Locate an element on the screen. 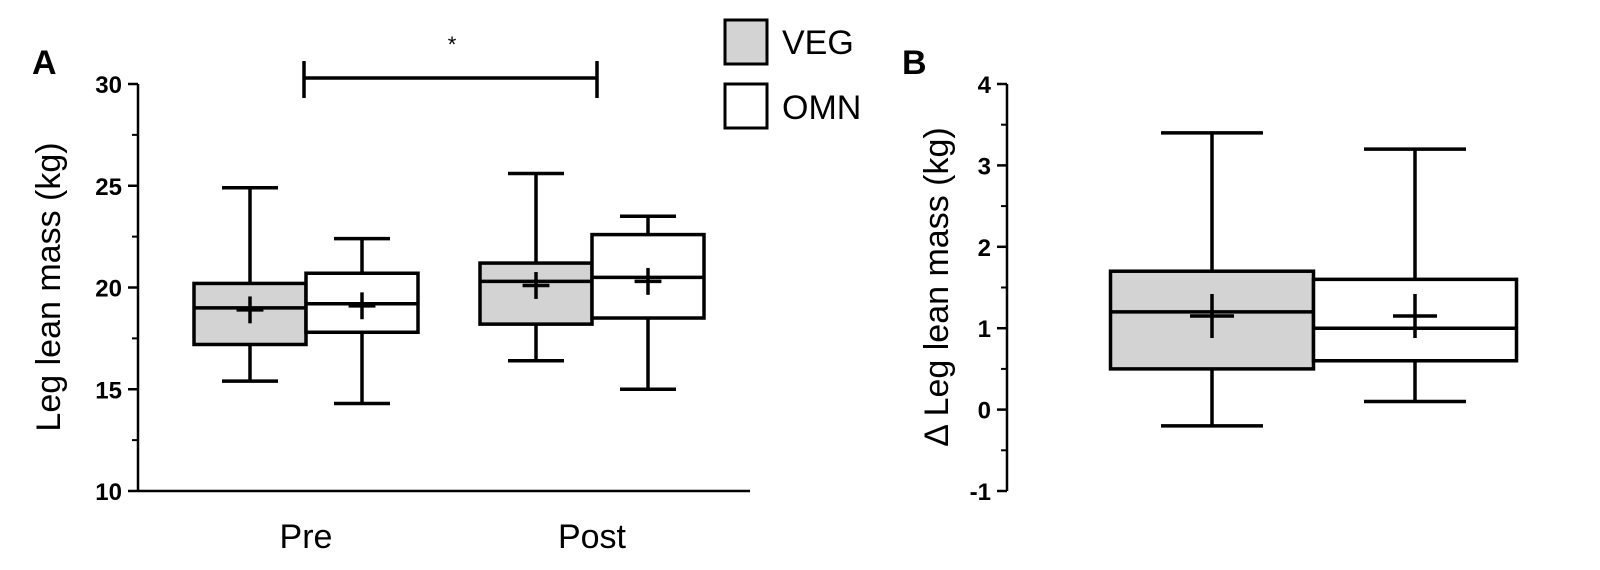 The height and width of the screenshot is (570, 1600). legend-label-omn: OMN is located at coordinates (821, 108).